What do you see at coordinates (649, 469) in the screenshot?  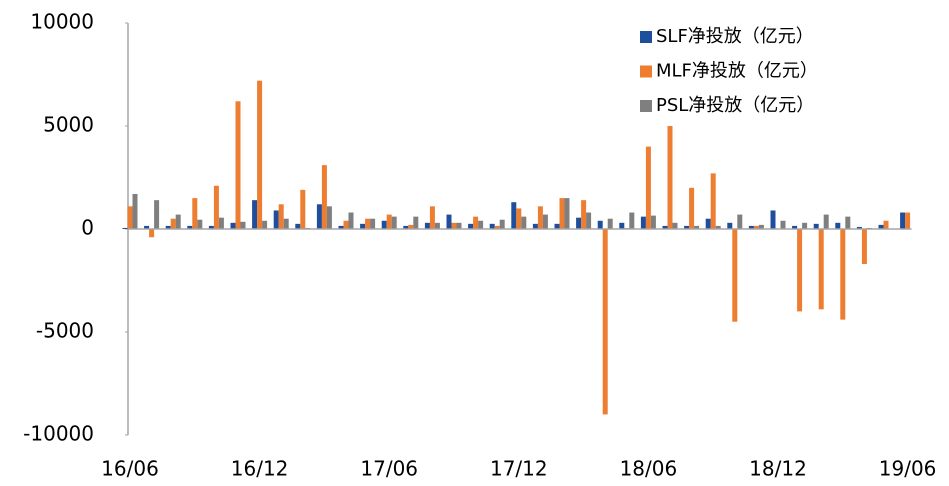 I see `x-tick-label: 18/06` at bounding box center [649, 469].